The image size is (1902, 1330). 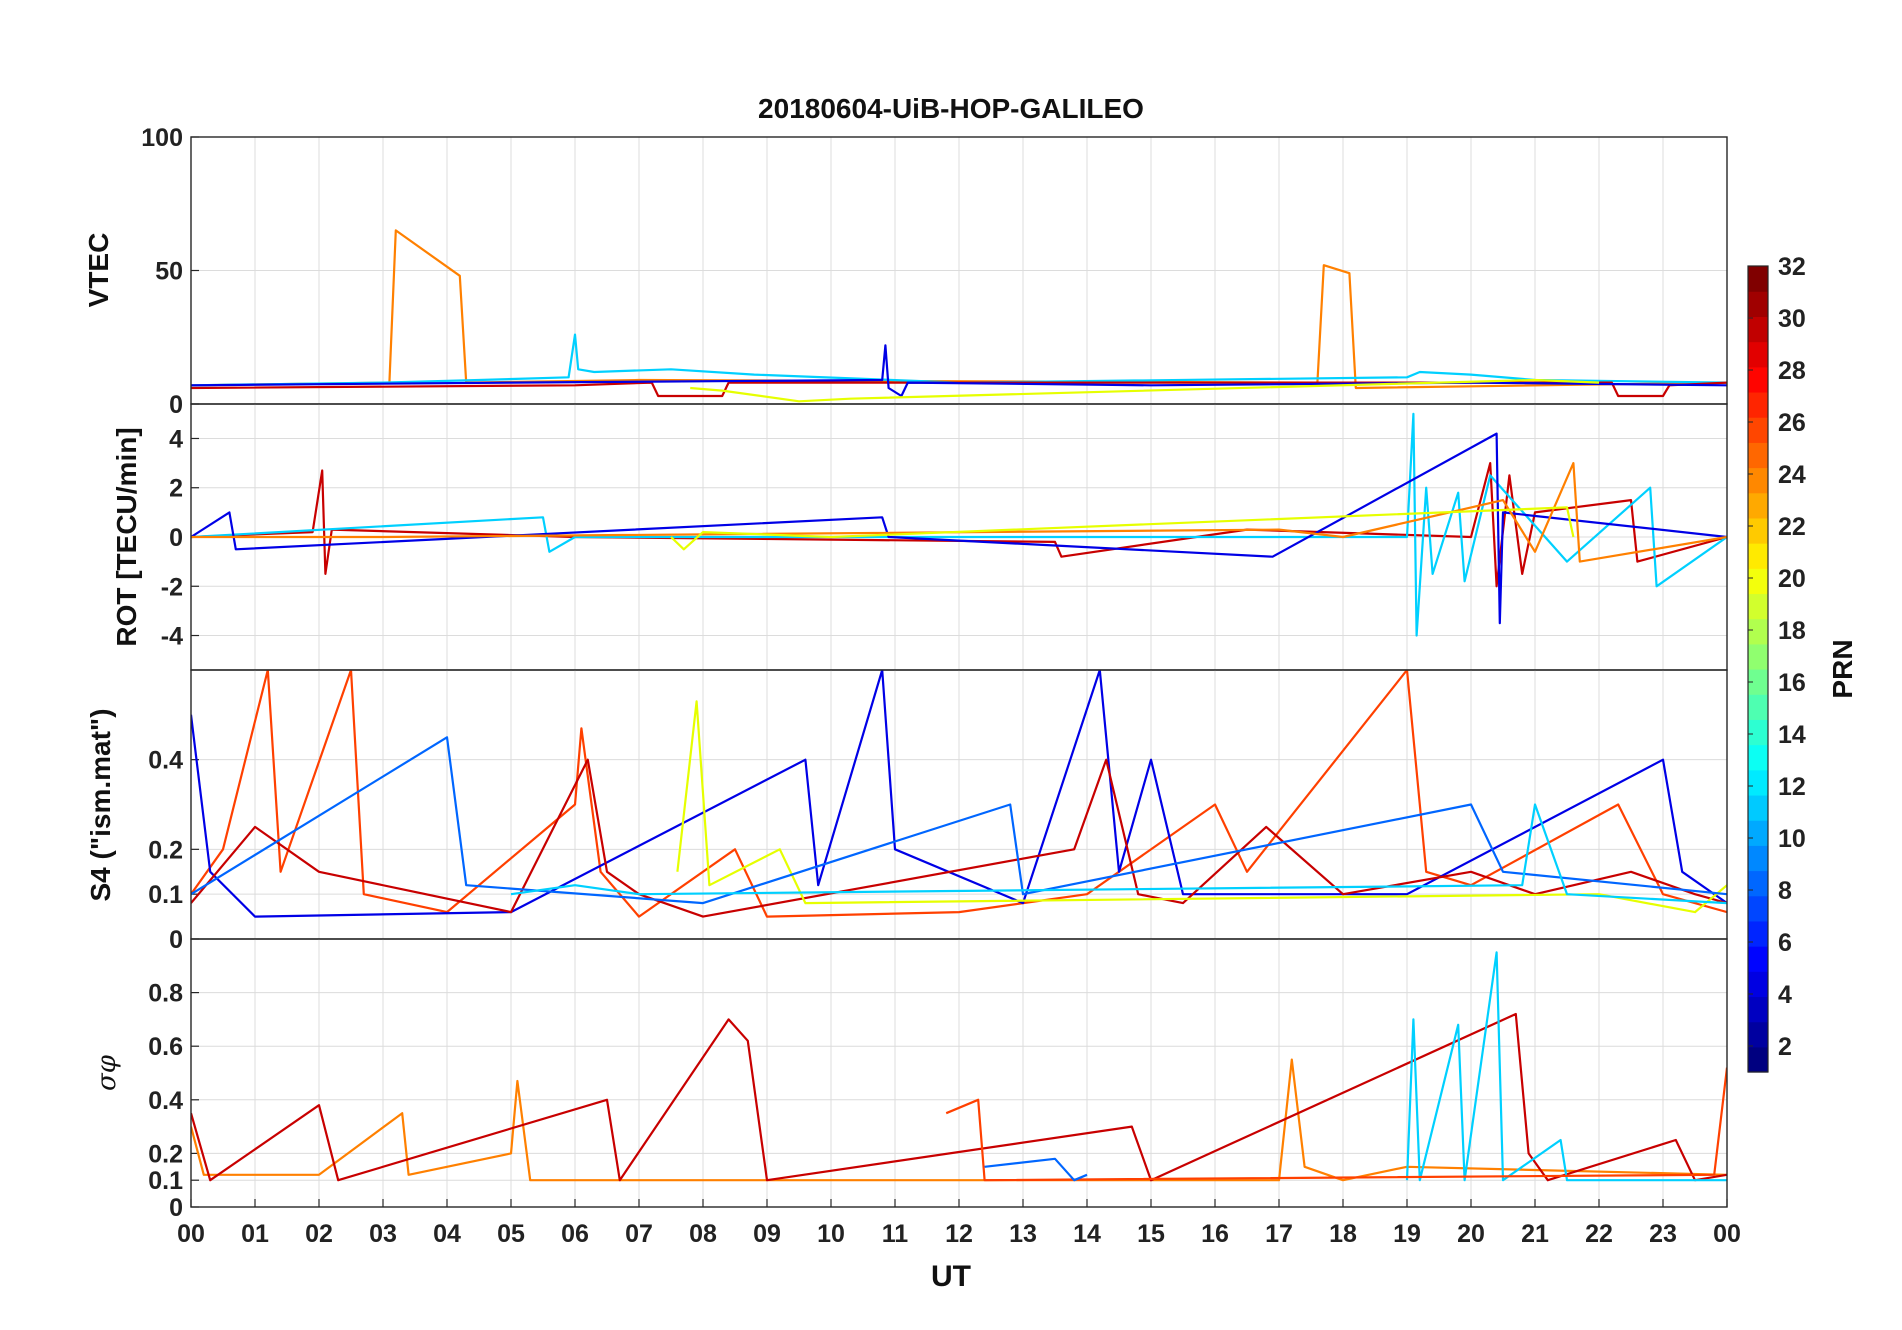 I want to click on colorbar-tick-label: 12, so click(x=1792, y=787).